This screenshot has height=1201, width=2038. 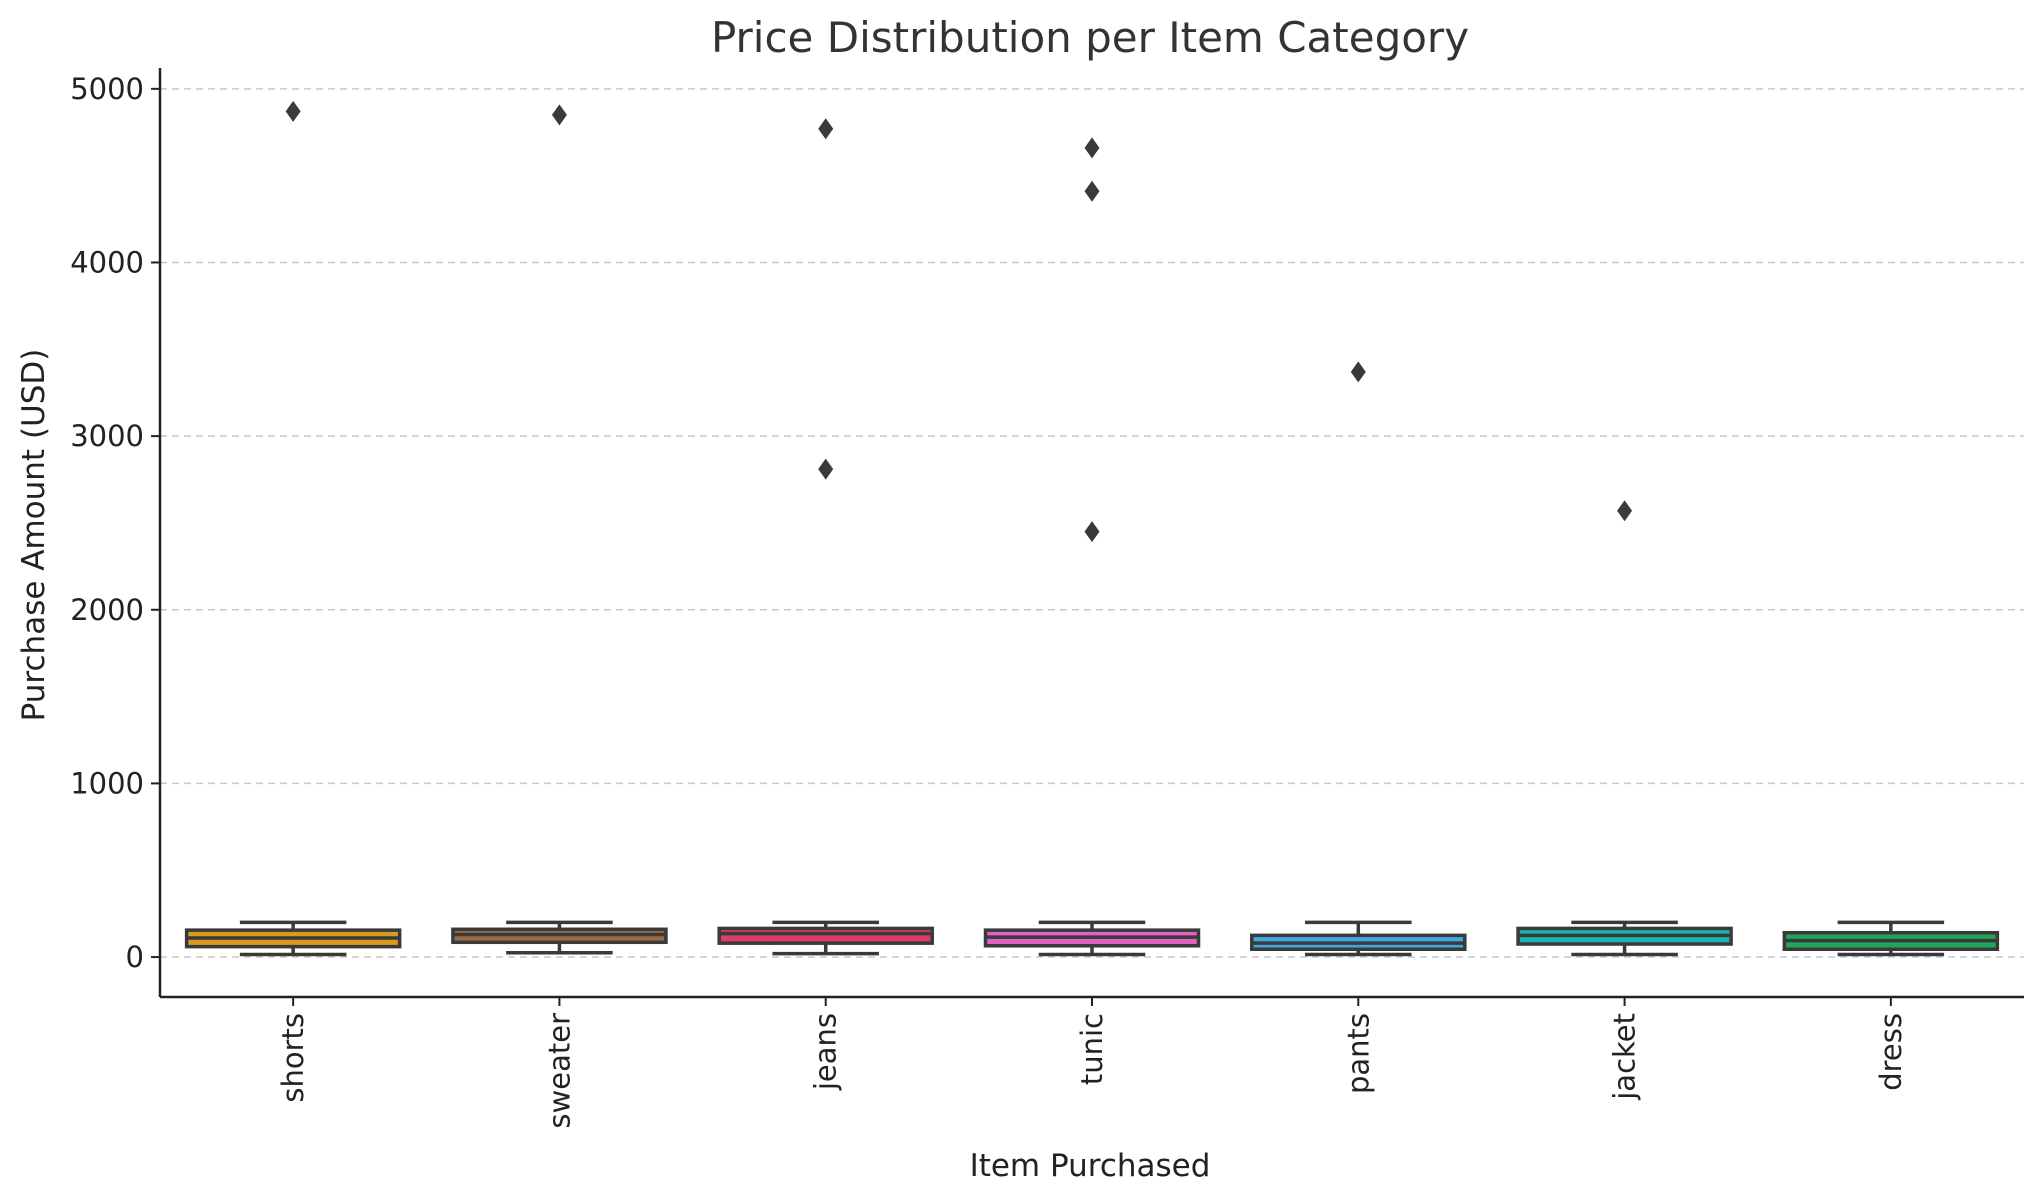 What do you see at coordinates (1092, 547) in the screenshot?
I see `box-tunic` at bounding box center [1092, 547].